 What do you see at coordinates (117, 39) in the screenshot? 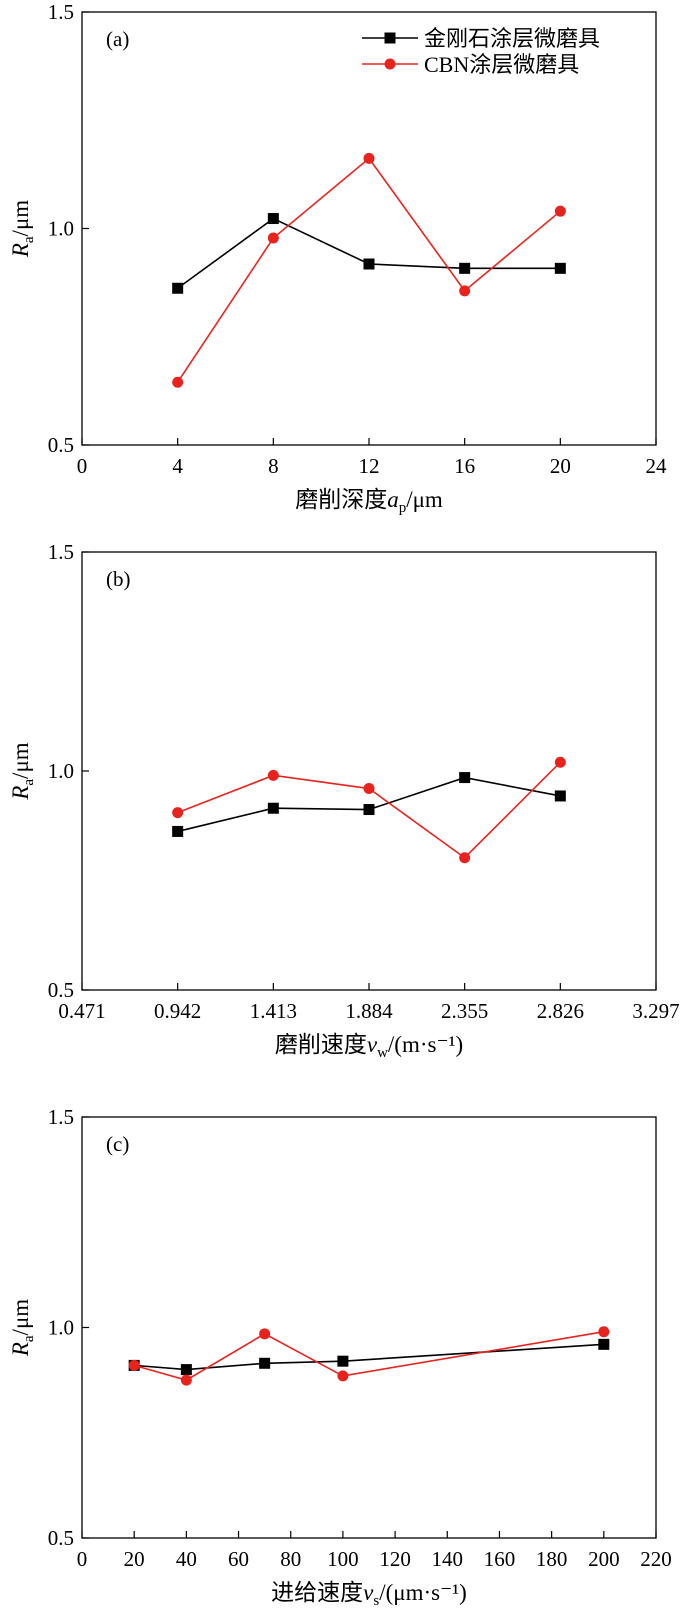
I see `panel-label: (a)` at bounding box center [117, 39].